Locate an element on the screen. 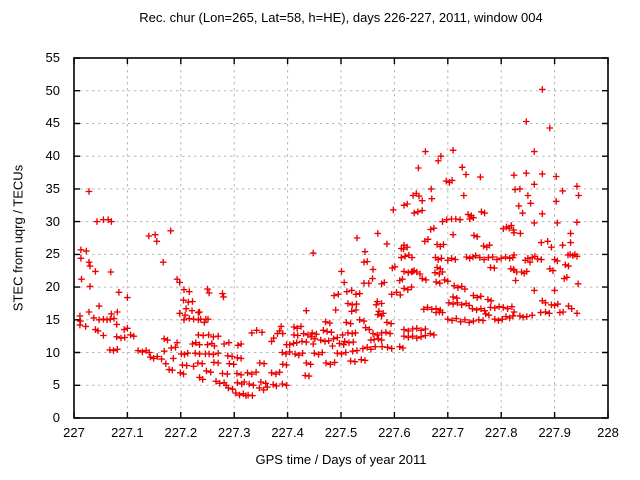  x-tick-label: 227.9 is located at coordinates (554, 432).